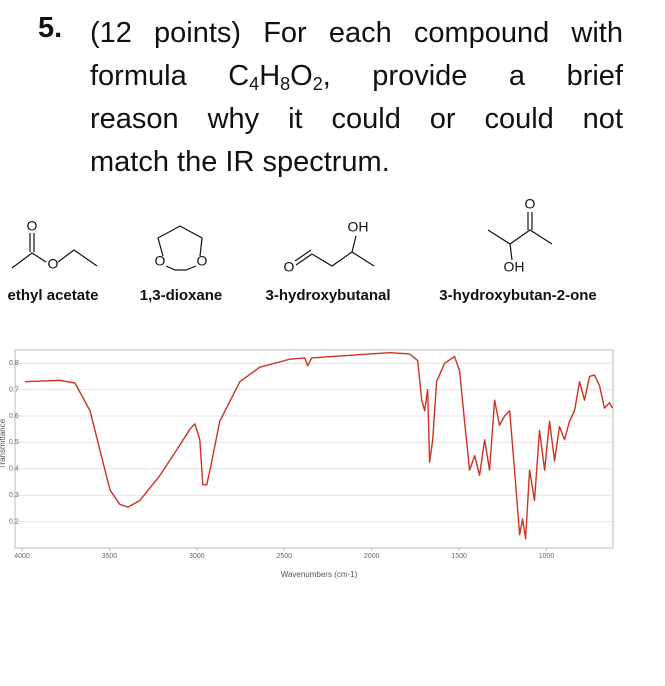 The height and width of the screenshot is (686, 665). I want to click on x-tick-label: 3500, so click(110, 556).